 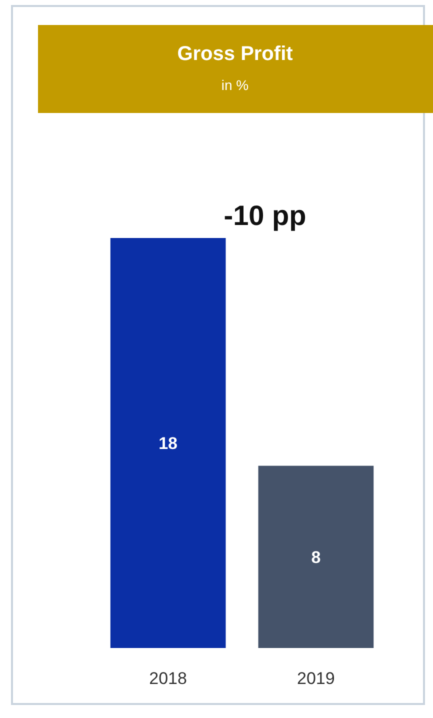 I want to click on data-label: 18, so click(x=168, y=443).